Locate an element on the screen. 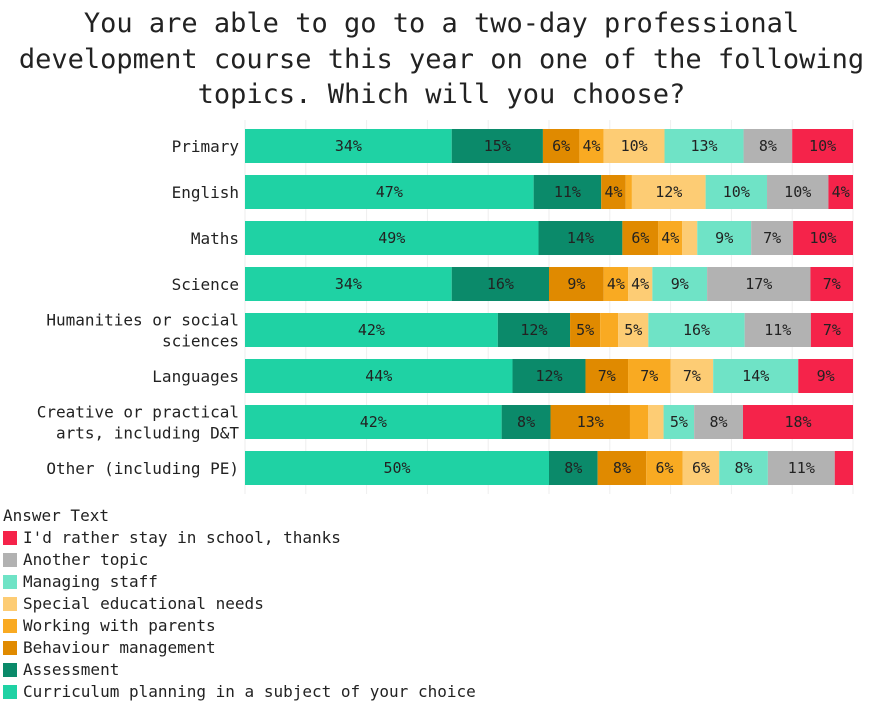  legend-item: Special educational needs is located at coordinates (239, 604).